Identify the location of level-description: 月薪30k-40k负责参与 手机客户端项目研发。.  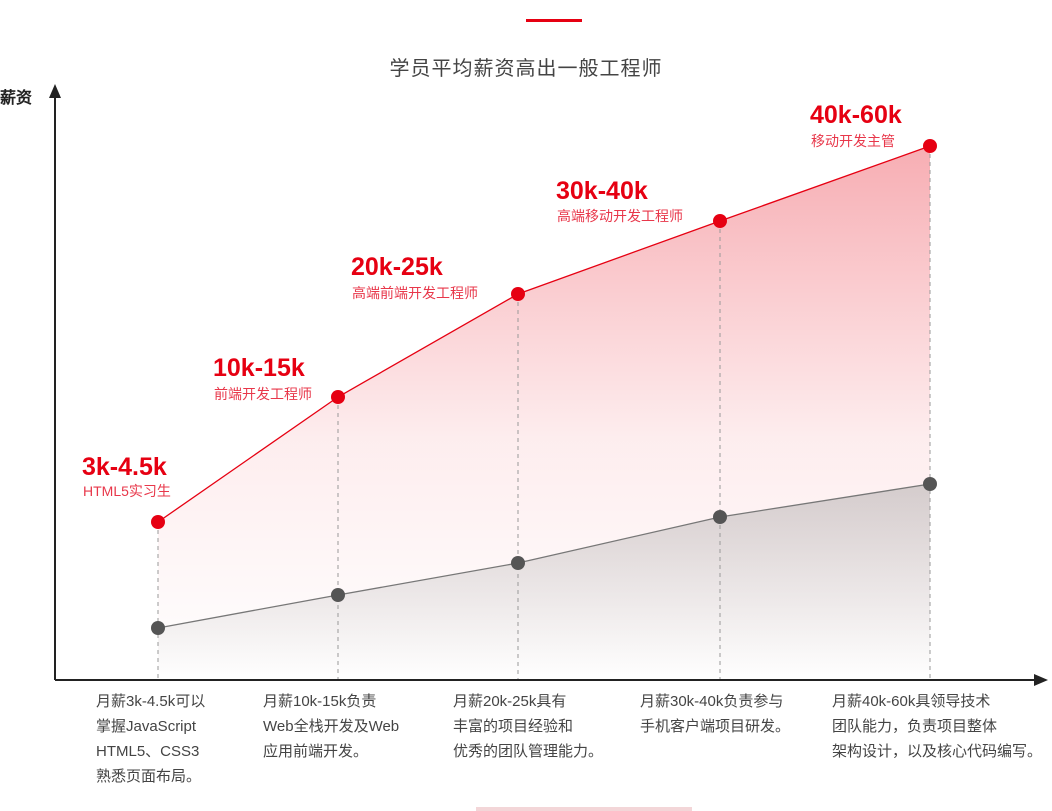
(715, 714).